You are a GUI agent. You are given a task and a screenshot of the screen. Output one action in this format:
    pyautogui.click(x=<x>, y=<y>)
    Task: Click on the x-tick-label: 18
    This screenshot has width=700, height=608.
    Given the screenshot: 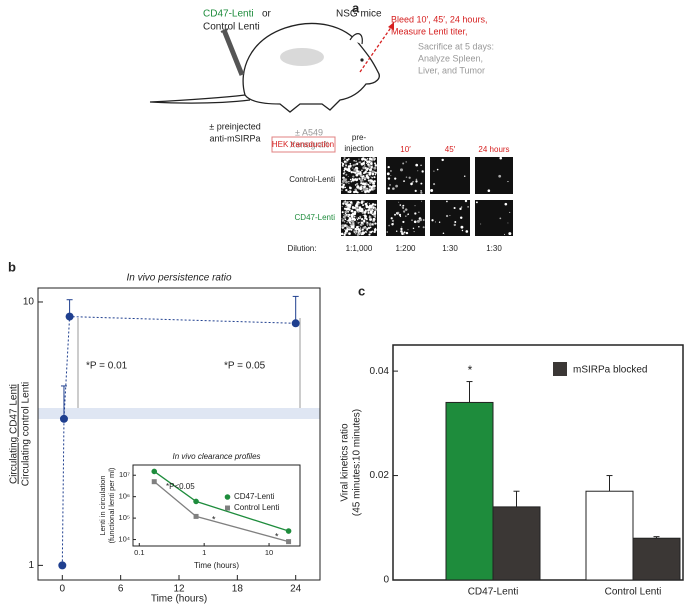 What is the action you would take?
    pyautogui.click(x=238, y=589)
    